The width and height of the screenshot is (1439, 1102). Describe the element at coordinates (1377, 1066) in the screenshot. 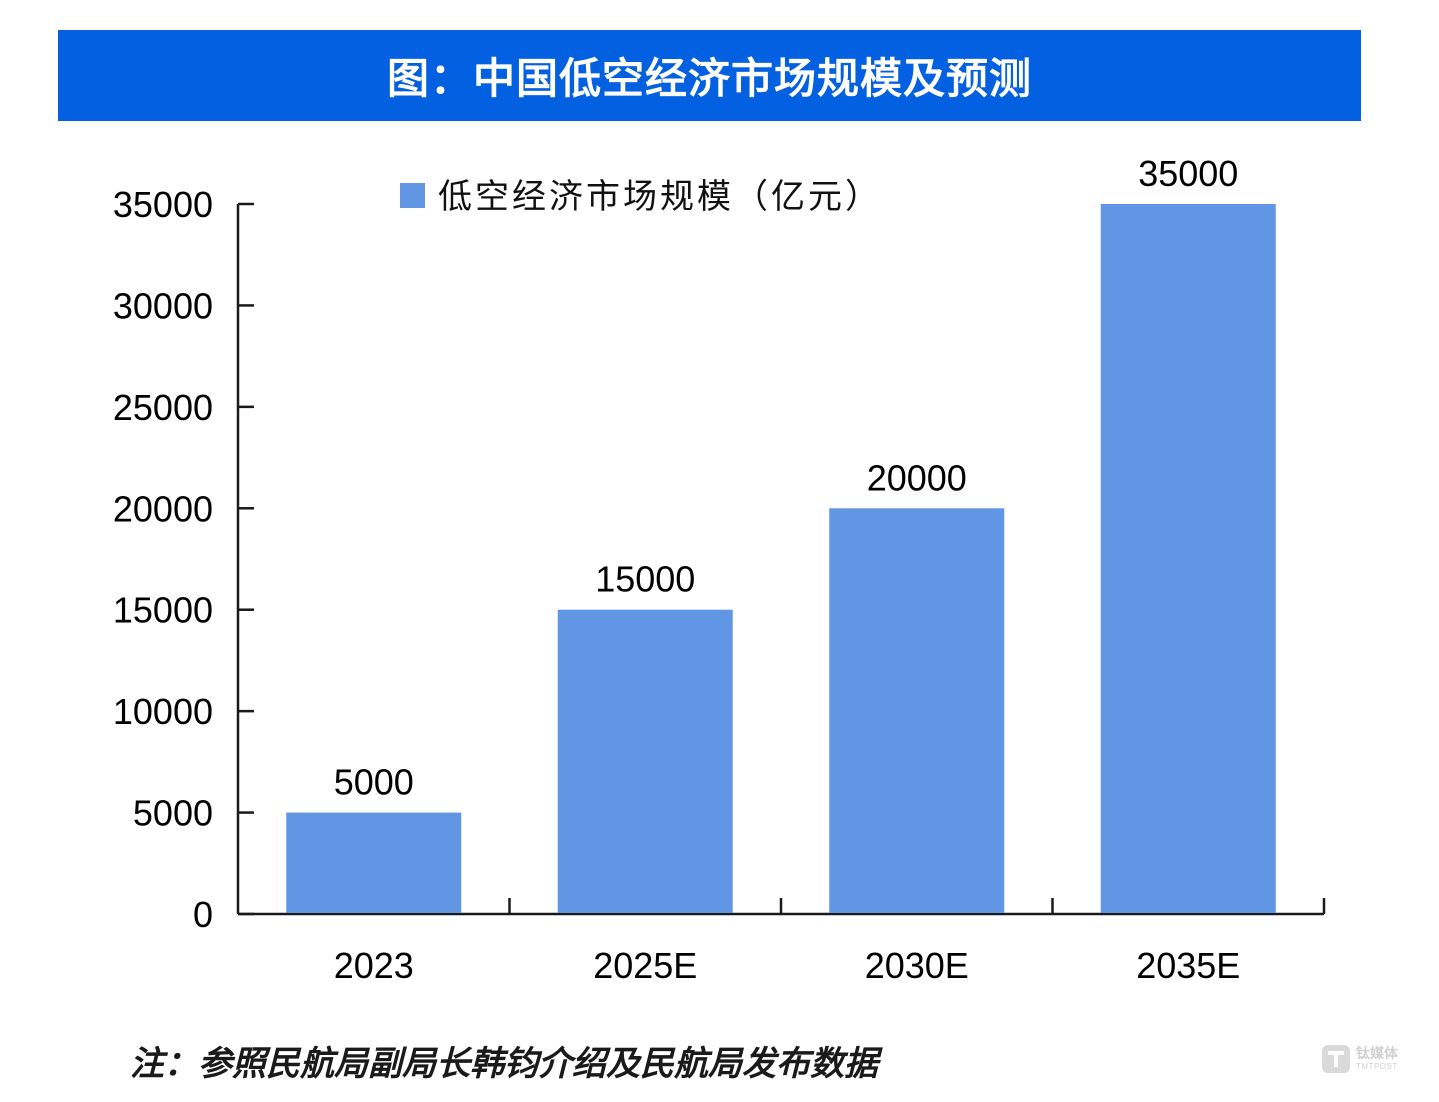

I see `watermark-brand-en: TMTPOST` at that location.